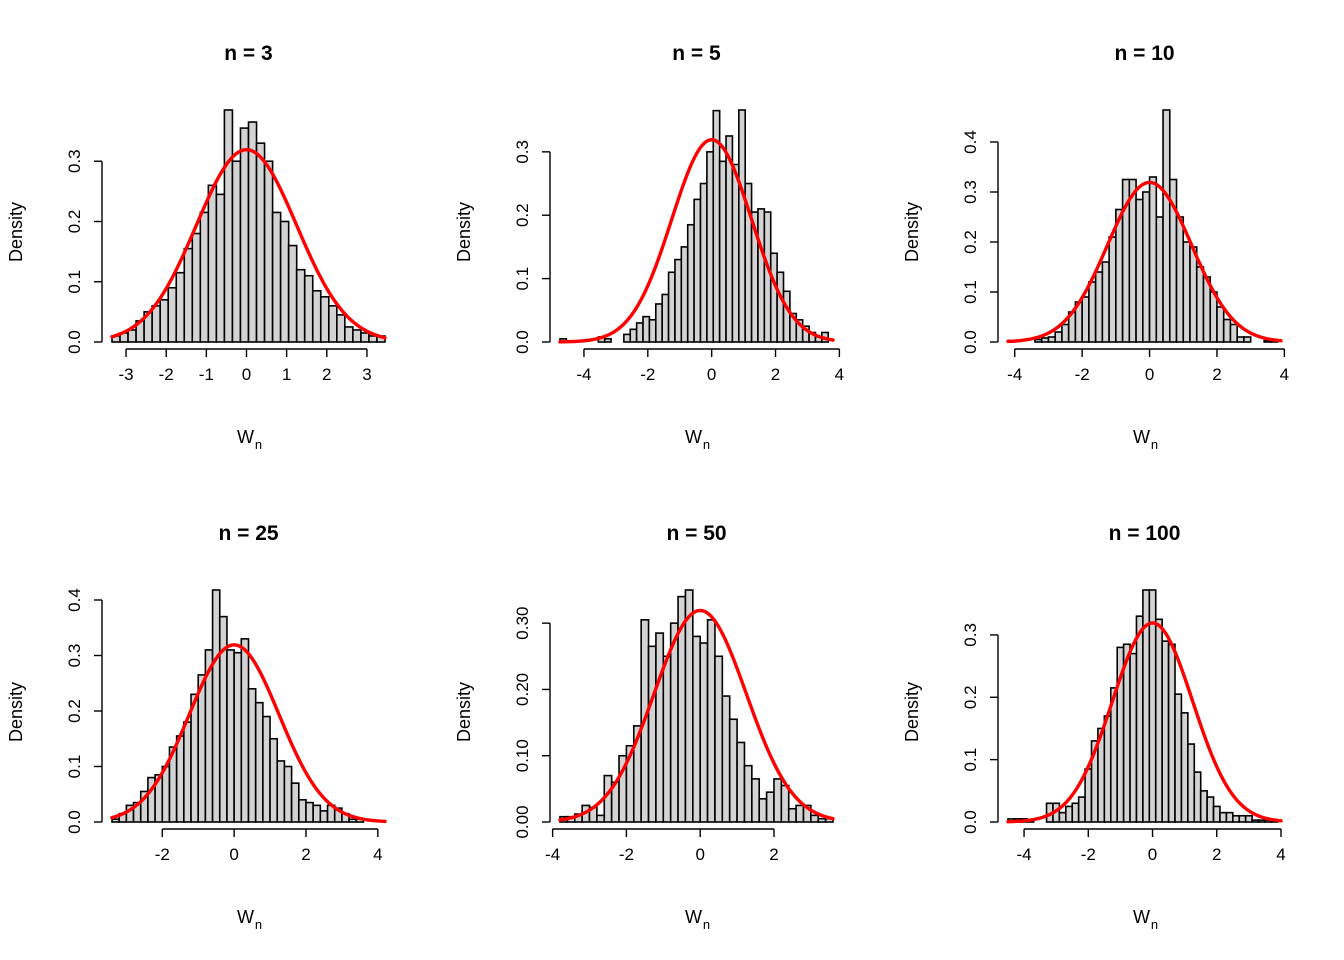 The image size is (1344, 960). Describe the element at coordinates (522, 689) in the screenshot. I see `y-tick-label: 0.20` at that location.